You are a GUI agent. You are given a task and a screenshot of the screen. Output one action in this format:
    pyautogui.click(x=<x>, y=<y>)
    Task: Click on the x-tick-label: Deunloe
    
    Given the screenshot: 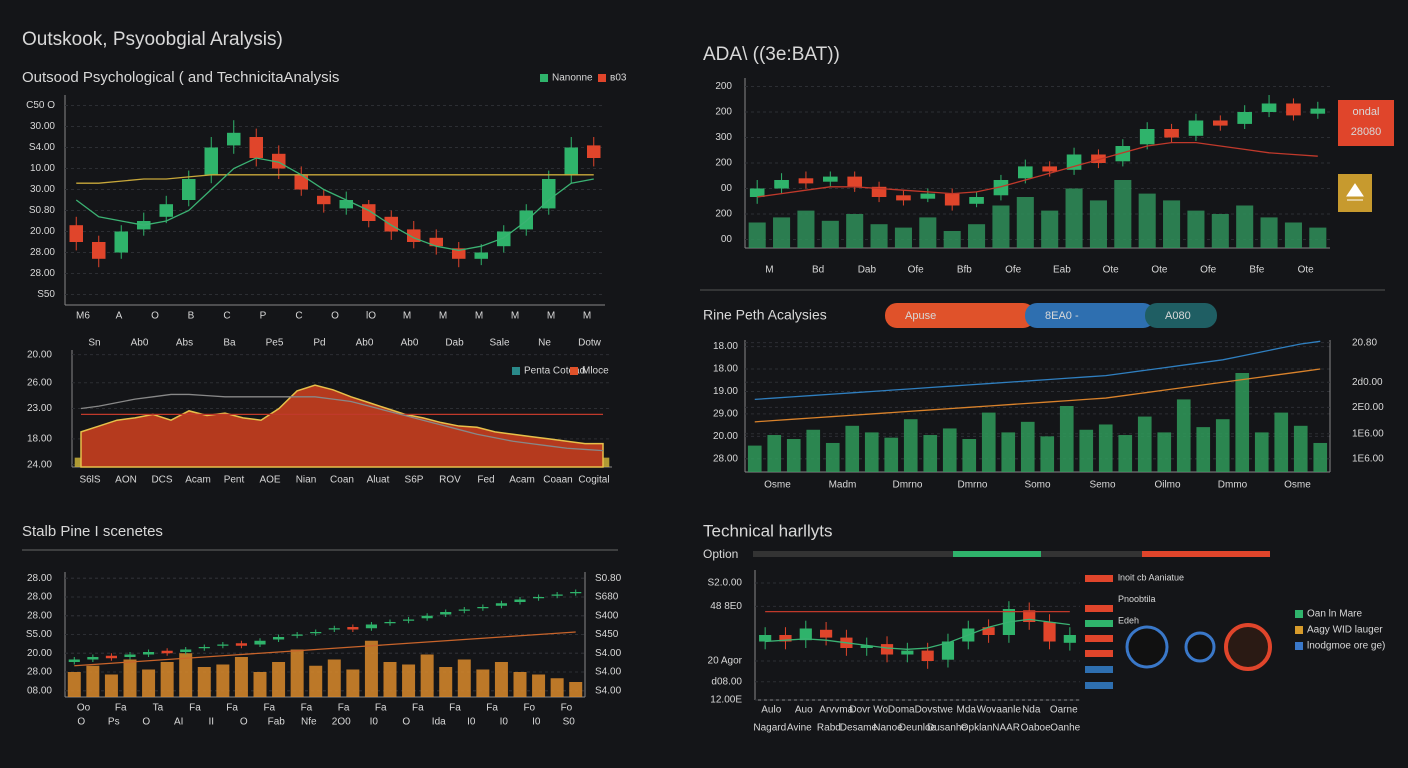 What is the action you would take?
    pyautogui.click(x=918, y=728)
    